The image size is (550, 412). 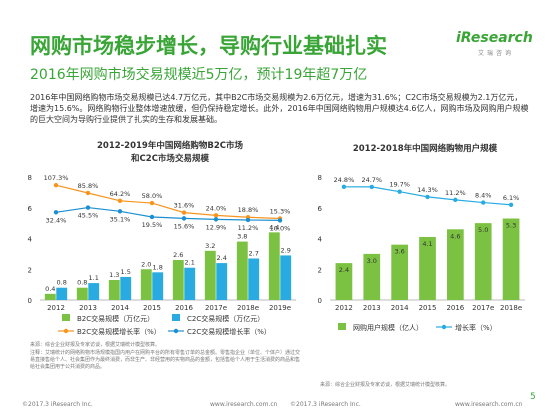 I want to click on value-label: 18.8%, so click(x=248, y=210).